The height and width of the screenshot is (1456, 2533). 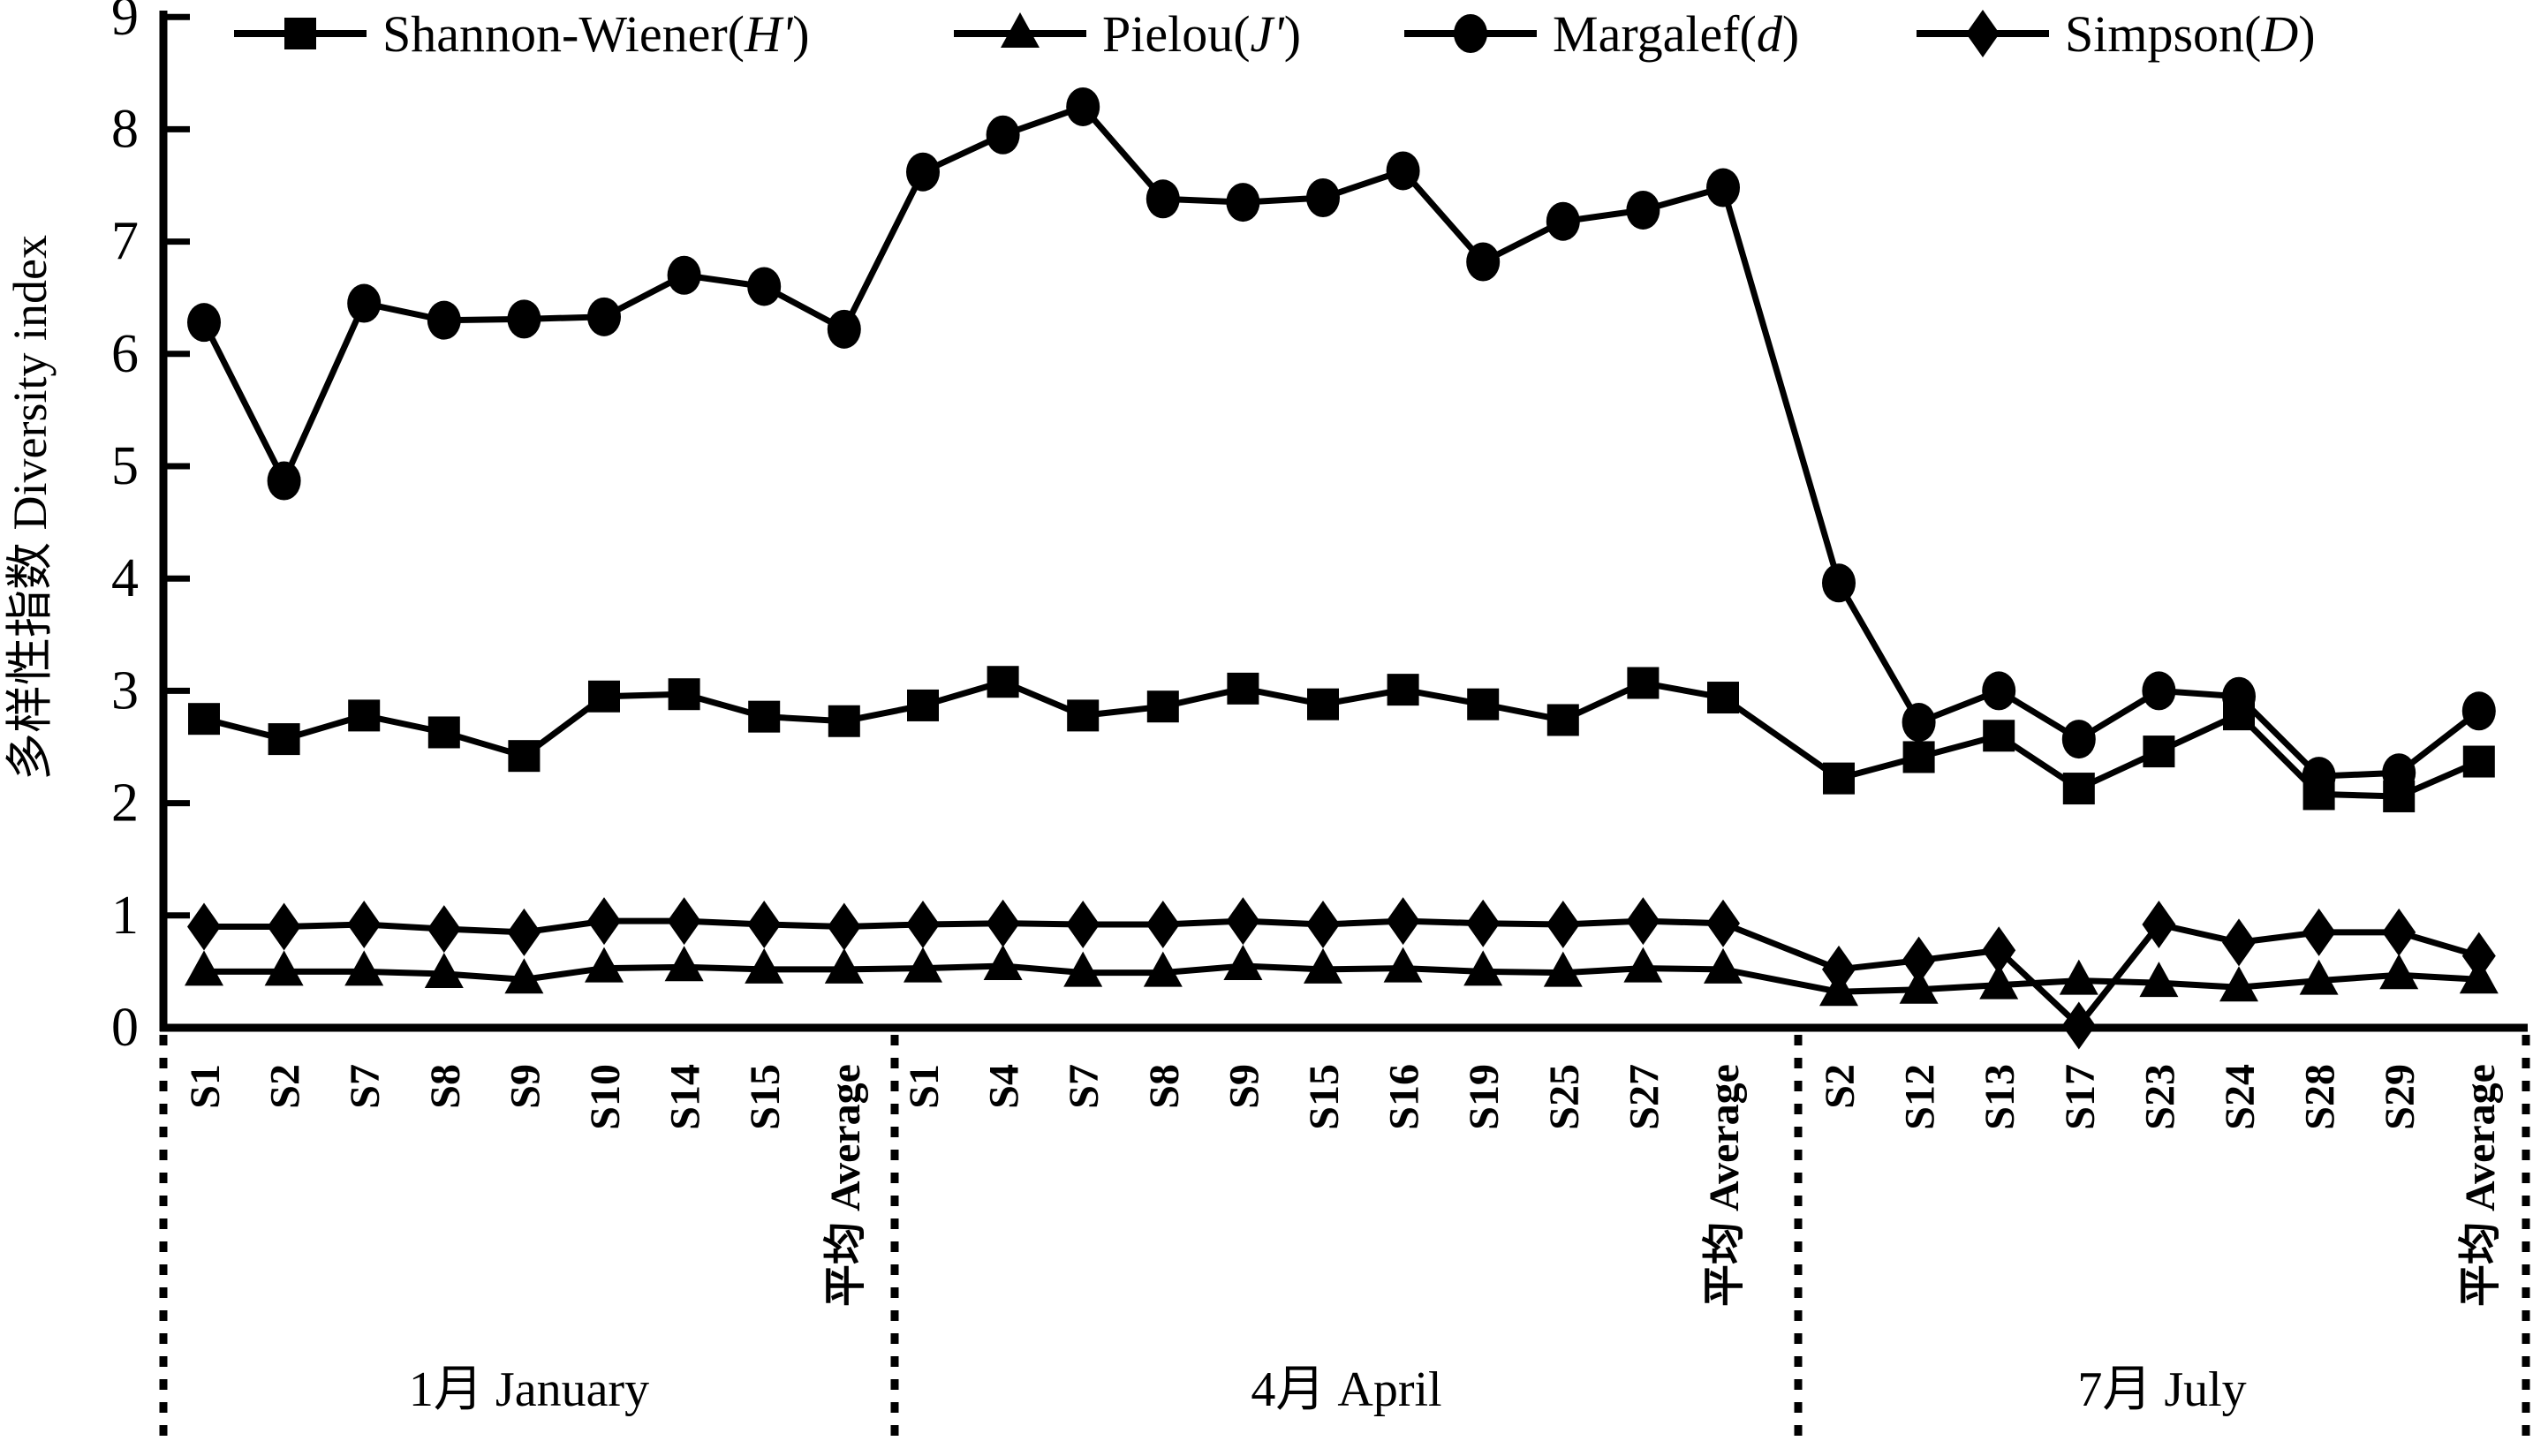 What do you see at coordinates (125, 466) in the screenshot?
I see `y-tick-label: 5` at bounding box center [125, 466].